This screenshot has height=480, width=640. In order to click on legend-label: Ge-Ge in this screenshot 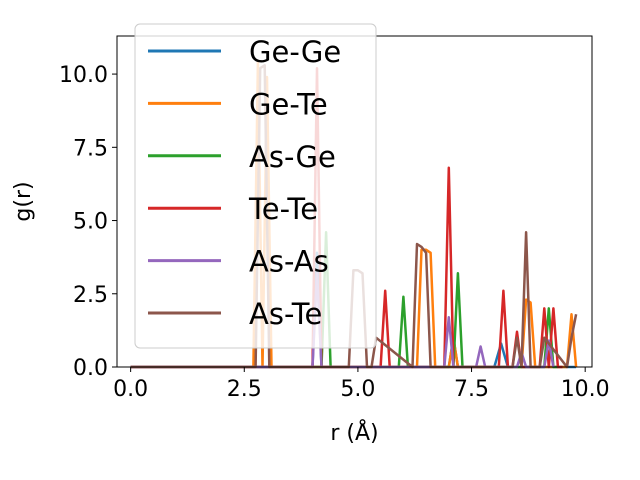, I will do `click(295, 52)`.